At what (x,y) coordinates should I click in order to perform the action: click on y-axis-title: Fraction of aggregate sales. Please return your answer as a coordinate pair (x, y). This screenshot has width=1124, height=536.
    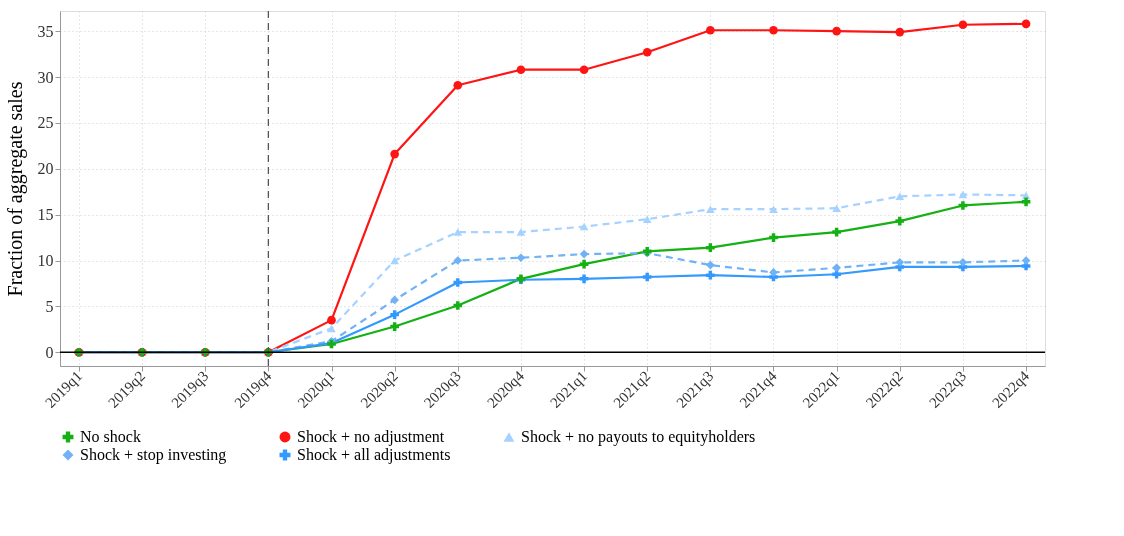
    Looking at the image, I should click on (15, 189).